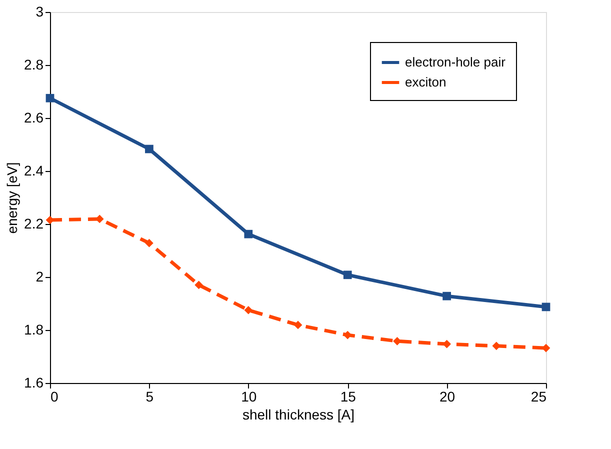 The image size is (611, 449). What do you see at coordinates (34, 64) in the screenshot?
I see `y-tick-label: 2.8` at bounding box center [34, 64].